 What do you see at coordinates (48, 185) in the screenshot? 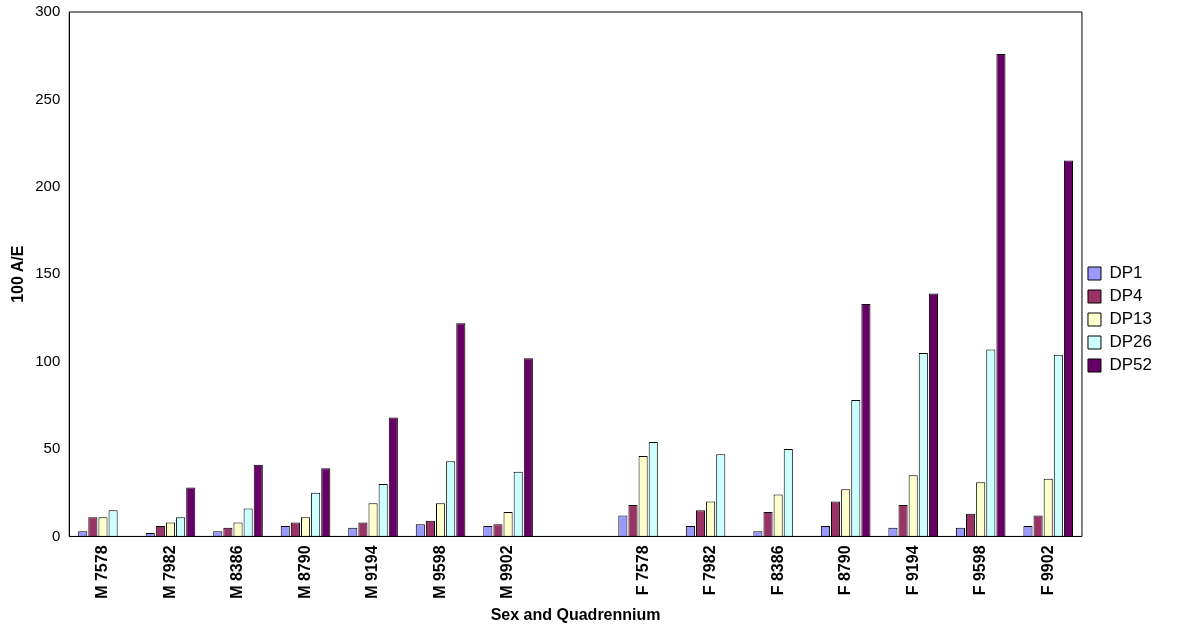
I see `y-tick-label: 200` at bounding box center [48, 185].